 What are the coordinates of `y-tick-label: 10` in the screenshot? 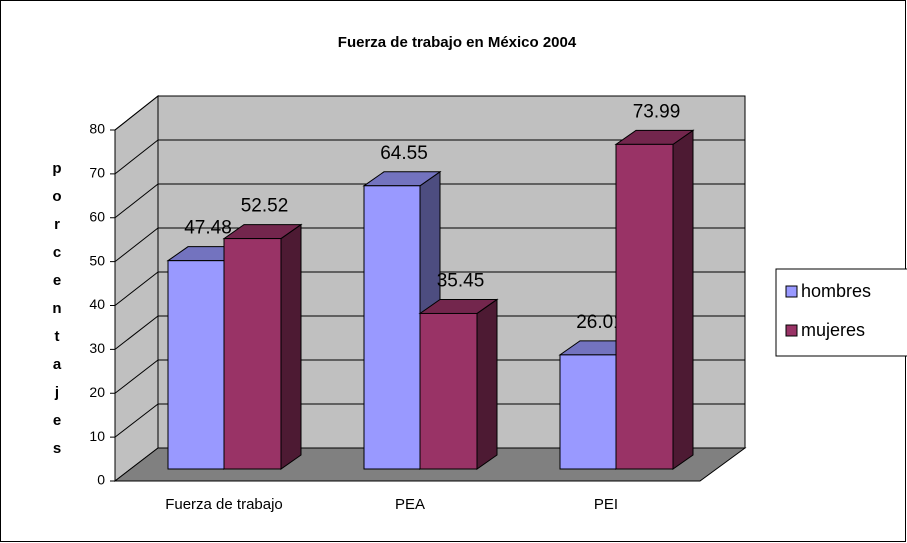 It's located at (97, 436).